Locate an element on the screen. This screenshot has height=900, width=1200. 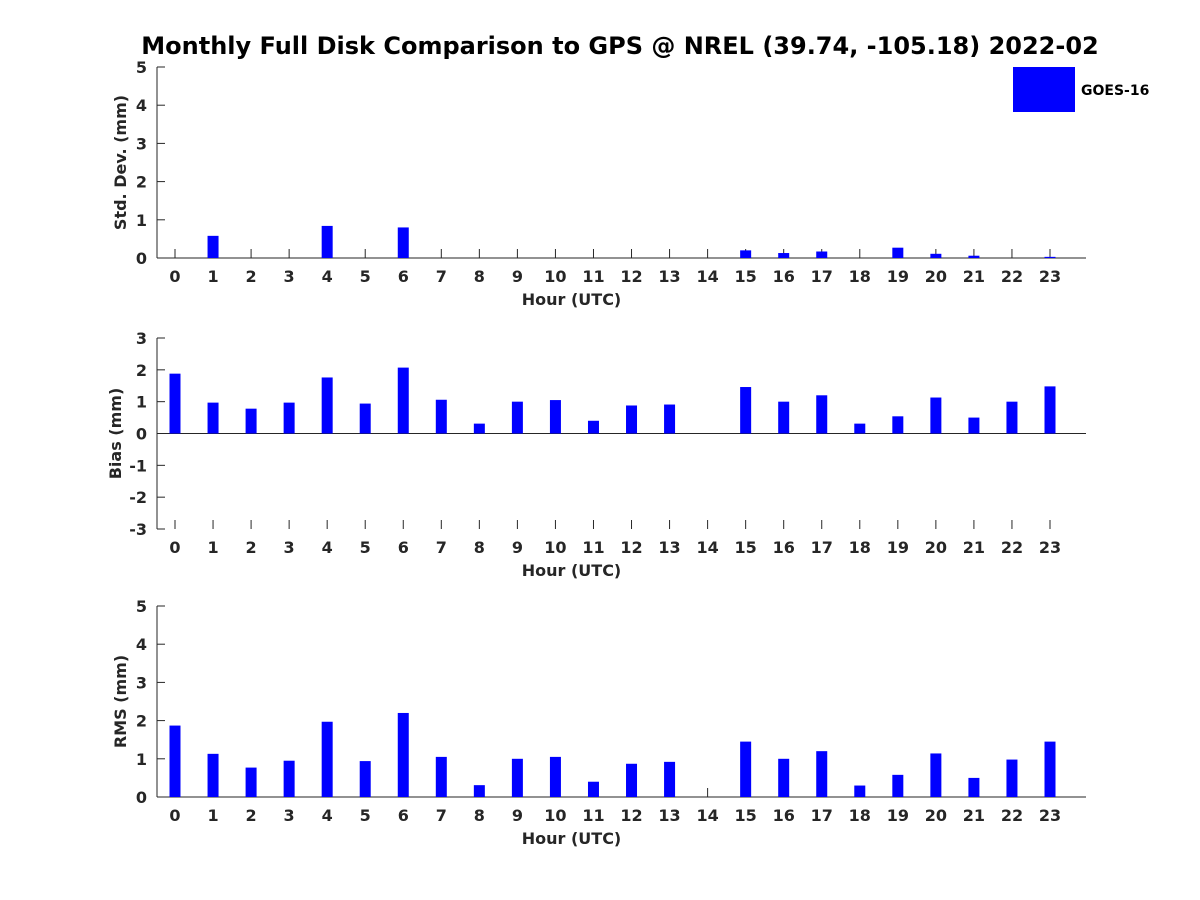
x-tick-label: 13 is located at coordinates (669, 276).